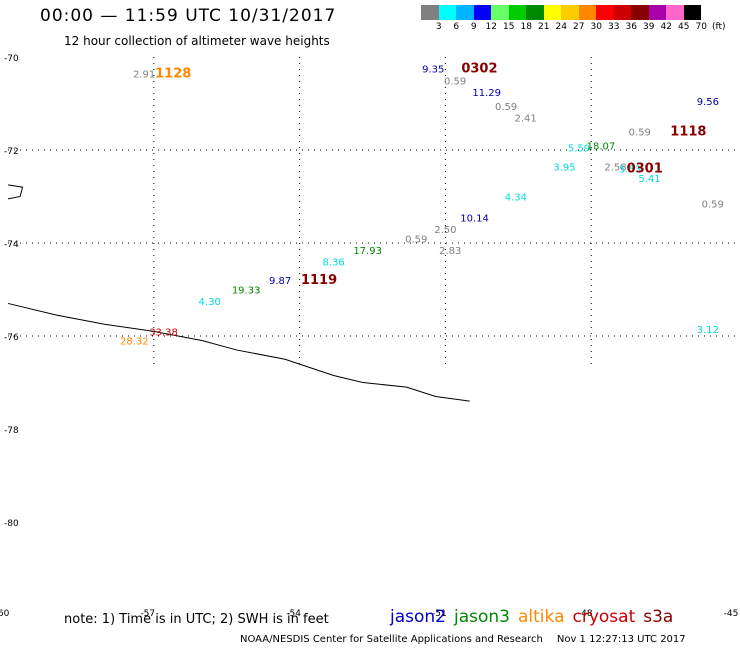 This screenshot has height=650, width=740. I want to click on legend-altika: altika, so click(541, 617).